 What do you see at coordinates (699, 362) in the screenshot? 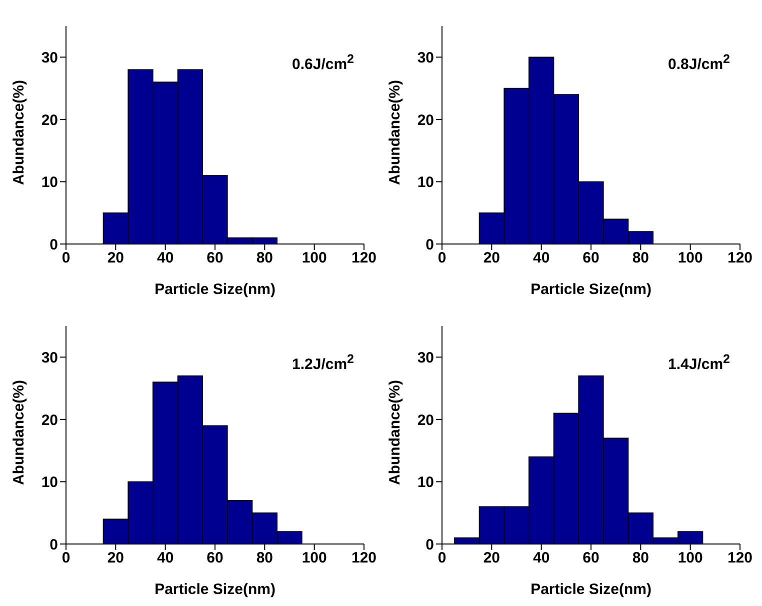
I see `annotation: 1.4J/cm$^{2}$` at bounding box center [699, 362].